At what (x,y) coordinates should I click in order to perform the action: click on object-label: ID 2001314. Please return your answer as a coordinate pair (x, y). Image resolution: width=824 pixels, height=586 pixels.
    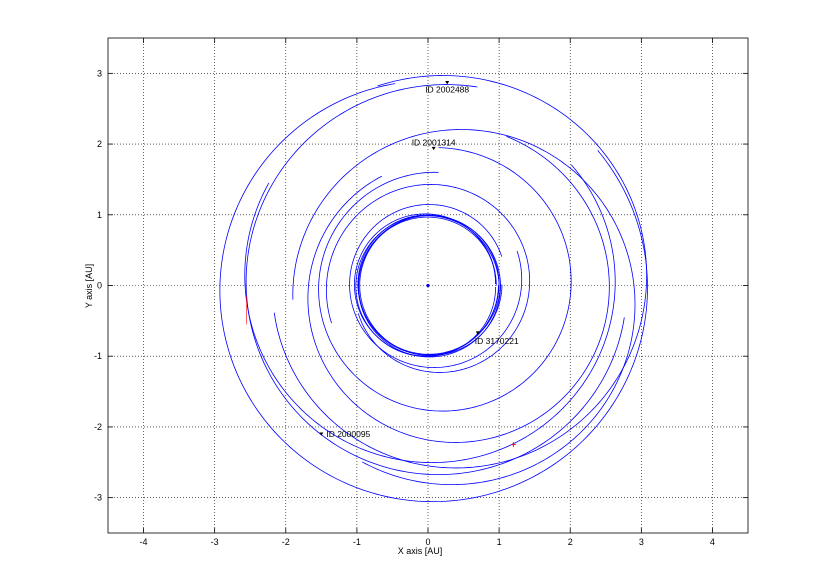
    Looking at the image, I should click on (434, 142).